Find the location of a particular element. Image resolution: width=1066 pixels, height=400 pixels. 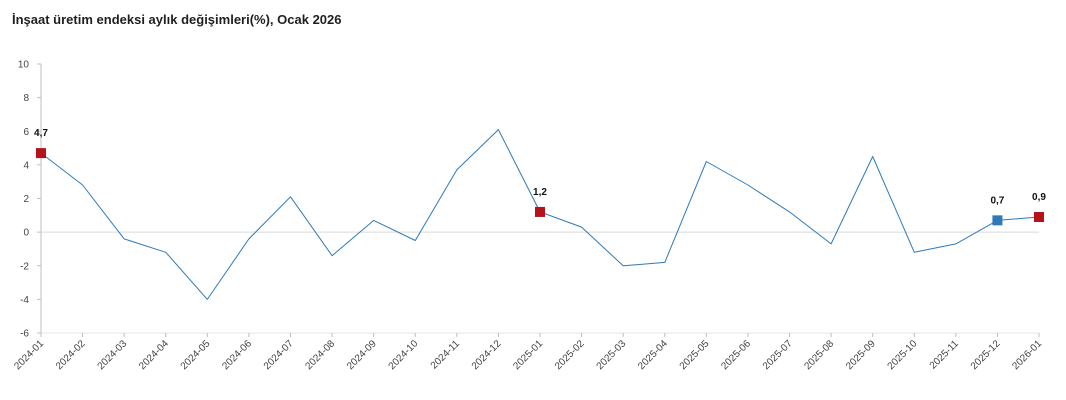

x-tick-label: 2025-07 is located at coordinates (778, 355).